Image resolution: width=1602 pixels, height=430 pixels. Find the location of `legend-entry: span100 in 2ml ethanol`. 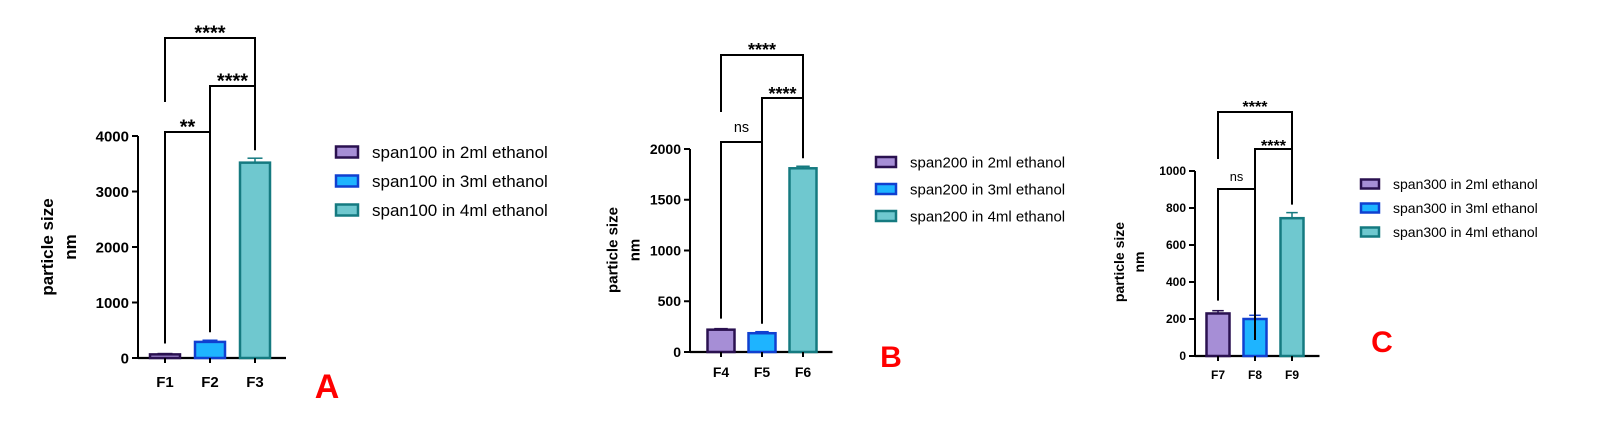

legend-entry: span100 in 2ml ethanol is located at coordinates (460, 152).